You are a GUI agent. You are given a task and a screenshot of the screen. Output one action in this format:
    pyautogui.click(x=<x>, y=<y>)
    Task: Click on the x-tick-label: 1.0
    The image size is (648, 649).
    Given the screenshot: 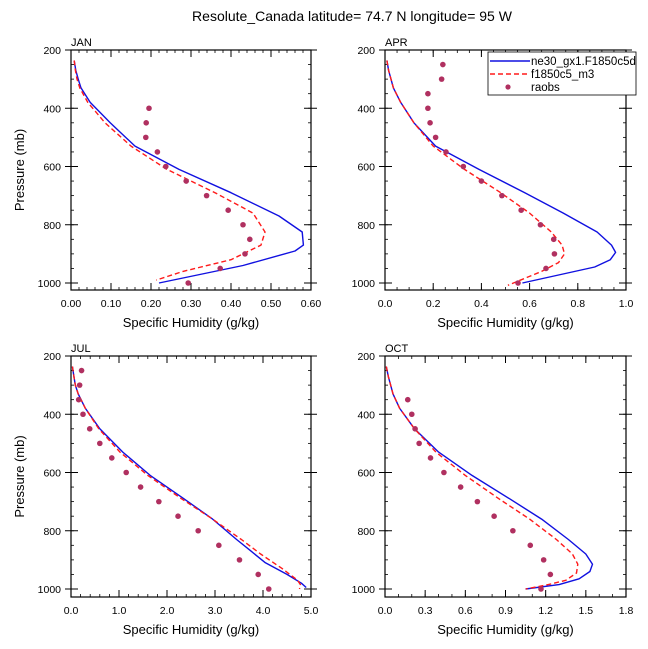 What is the action you would take?
    pyautogui.click(x=626, y=304)
    